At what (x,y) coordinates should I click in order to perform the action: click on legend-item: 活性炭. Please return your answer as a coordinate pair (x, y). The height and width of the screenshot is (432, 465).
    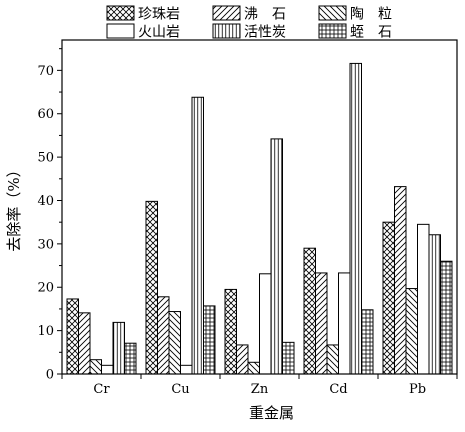
    Looking at the image, I should click on (249, 32).